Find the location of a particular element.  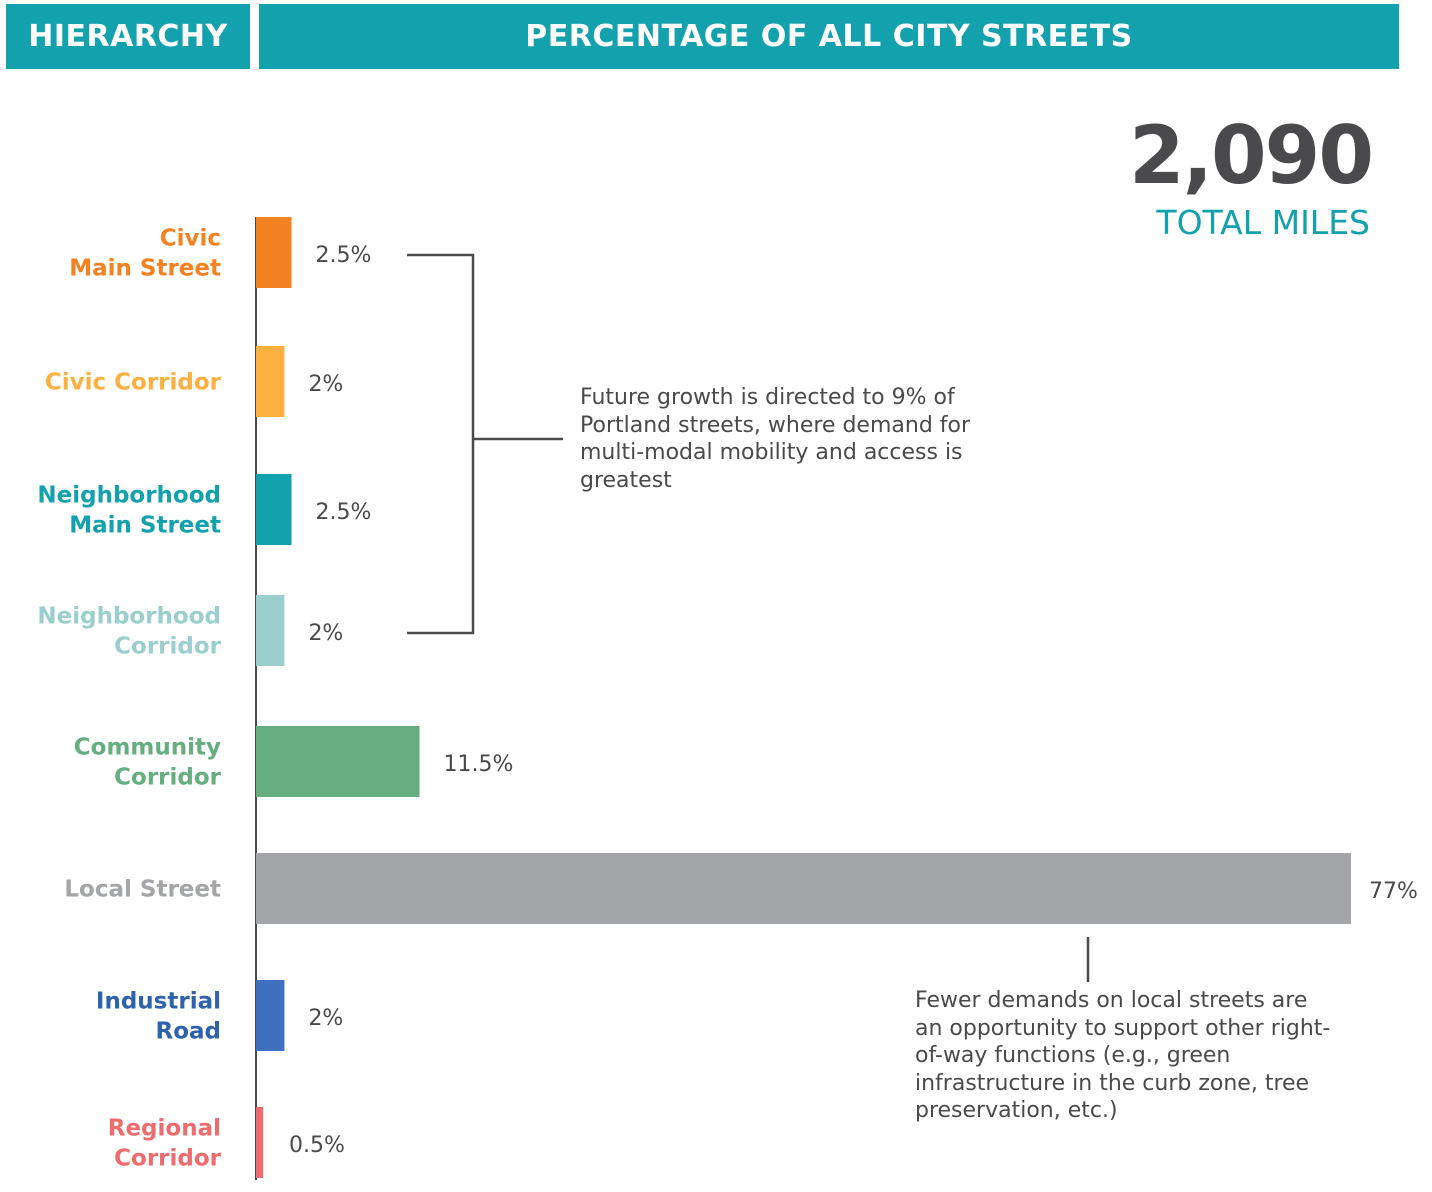

hierarchy-header-label: HIERARCHY is located at coordinates (128, 36).